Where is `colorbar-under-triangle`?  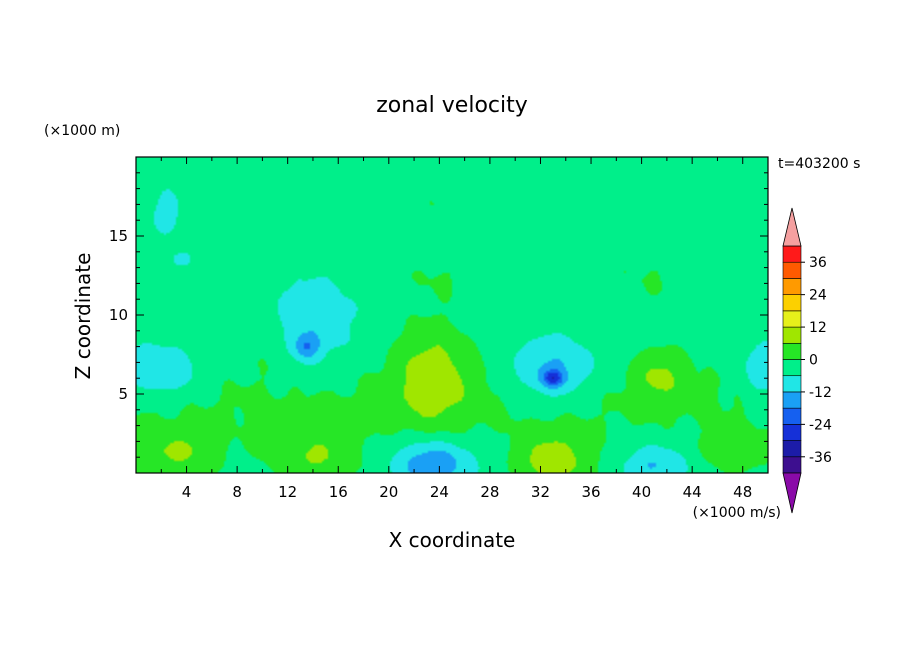
colorbar-under-triangle is located at coordinates (792, 493).